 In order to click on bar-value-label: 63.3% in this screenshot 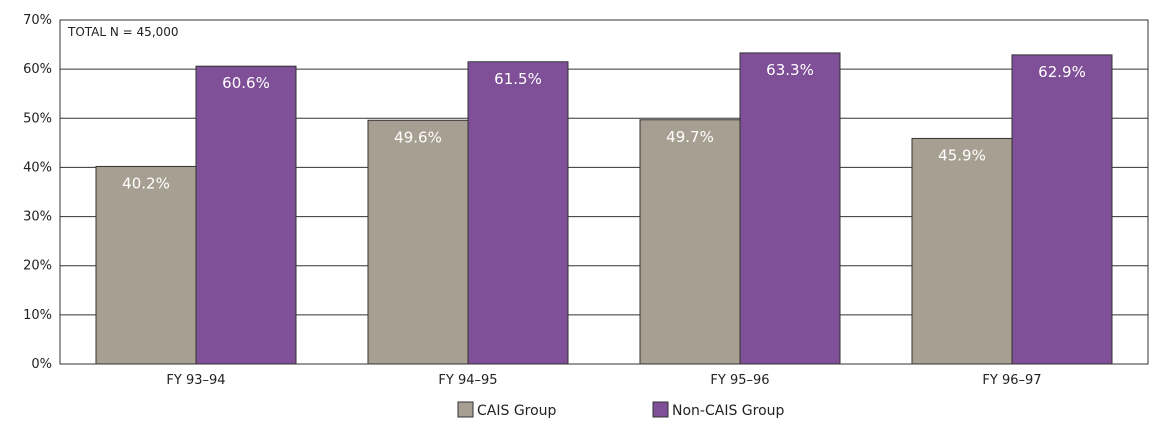, I will do `click(790, 70)`.